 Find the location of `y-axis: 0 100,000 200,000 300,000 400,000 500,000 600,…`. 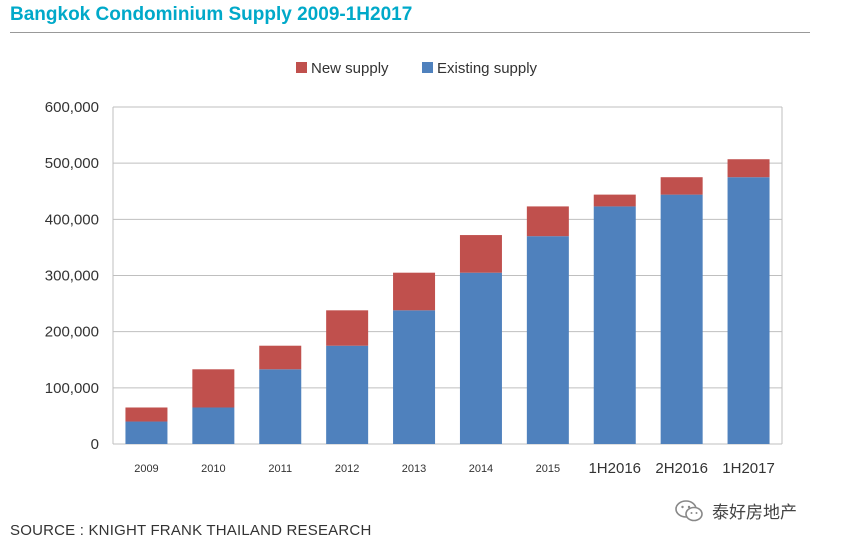

y-axis: 0 100,000 200,000 300,000 400,000 500,000 600,… is located at coordinates (72, 276).